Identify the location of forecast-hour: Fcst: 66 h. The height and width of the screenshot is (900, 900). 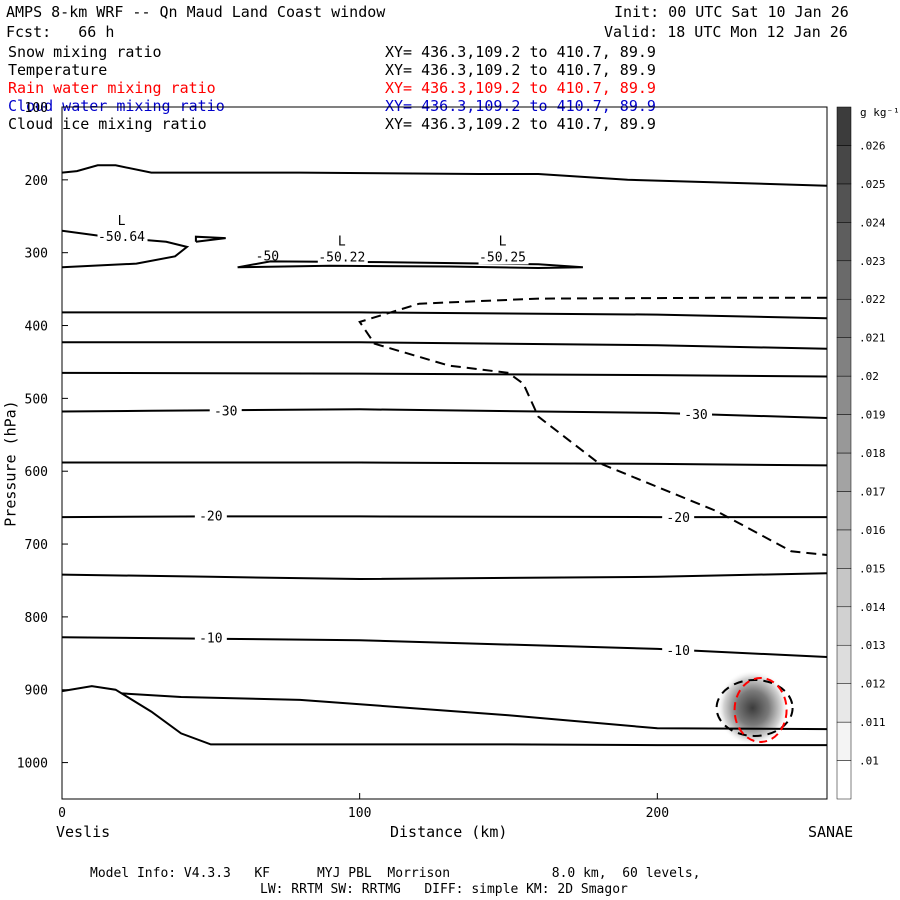
(60, 32).